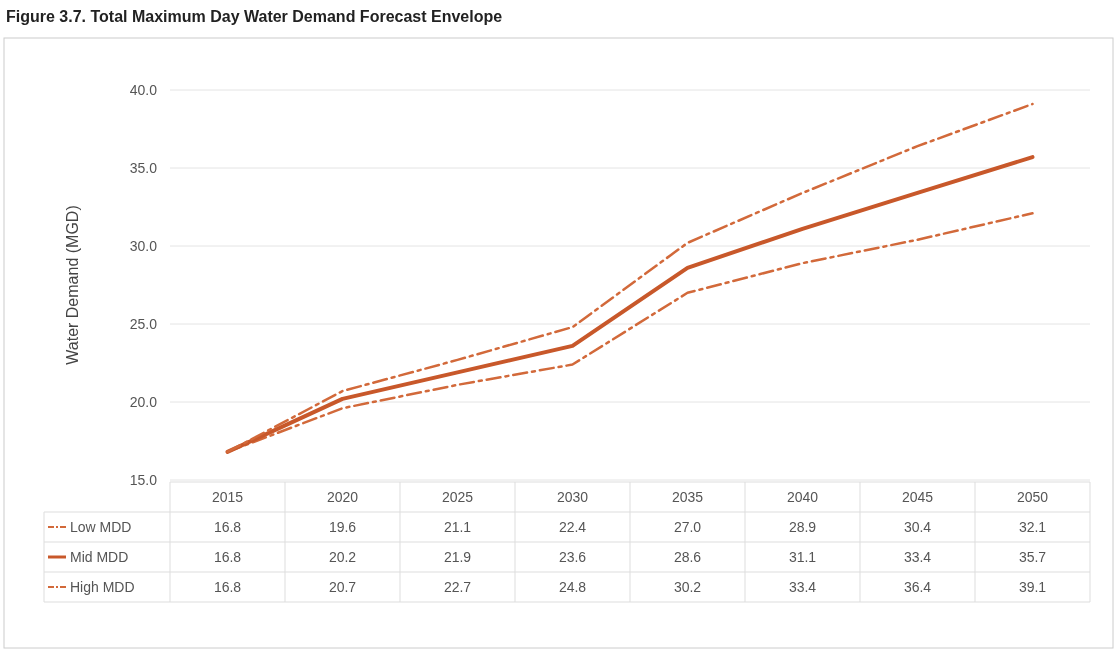 This screenshot has width=1119, height=654. I want to click on data-label: 24.8, so click(572, 587).